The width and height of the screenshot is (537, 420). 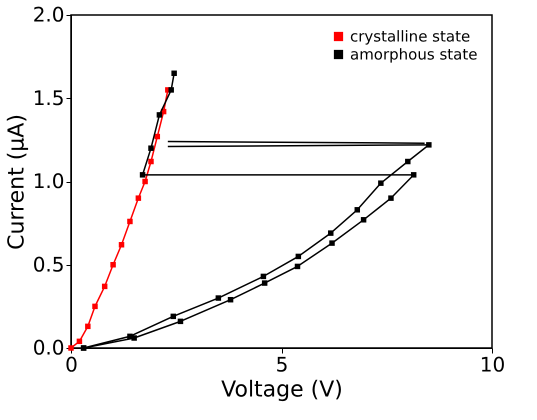 I want to click on legend-label: amorphous state, so click(x=414, y=55).